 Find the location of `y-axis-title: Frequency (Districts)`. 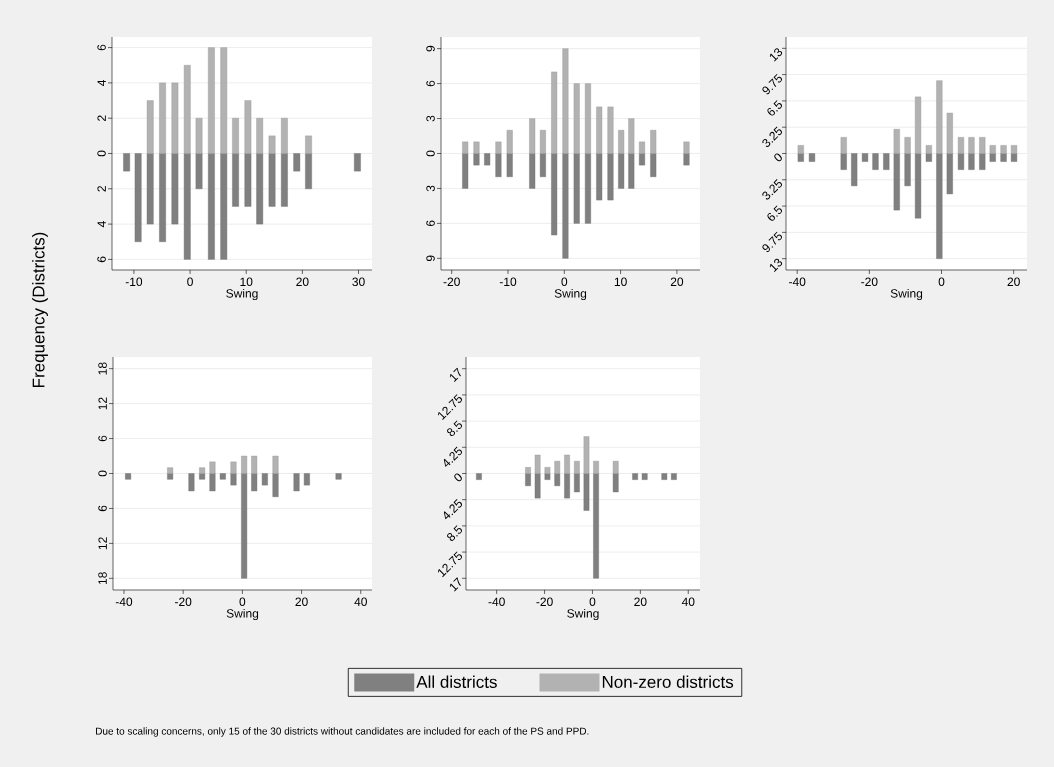

y-axis-title: Frequency (Districts) is located at coordinates (40, 309).